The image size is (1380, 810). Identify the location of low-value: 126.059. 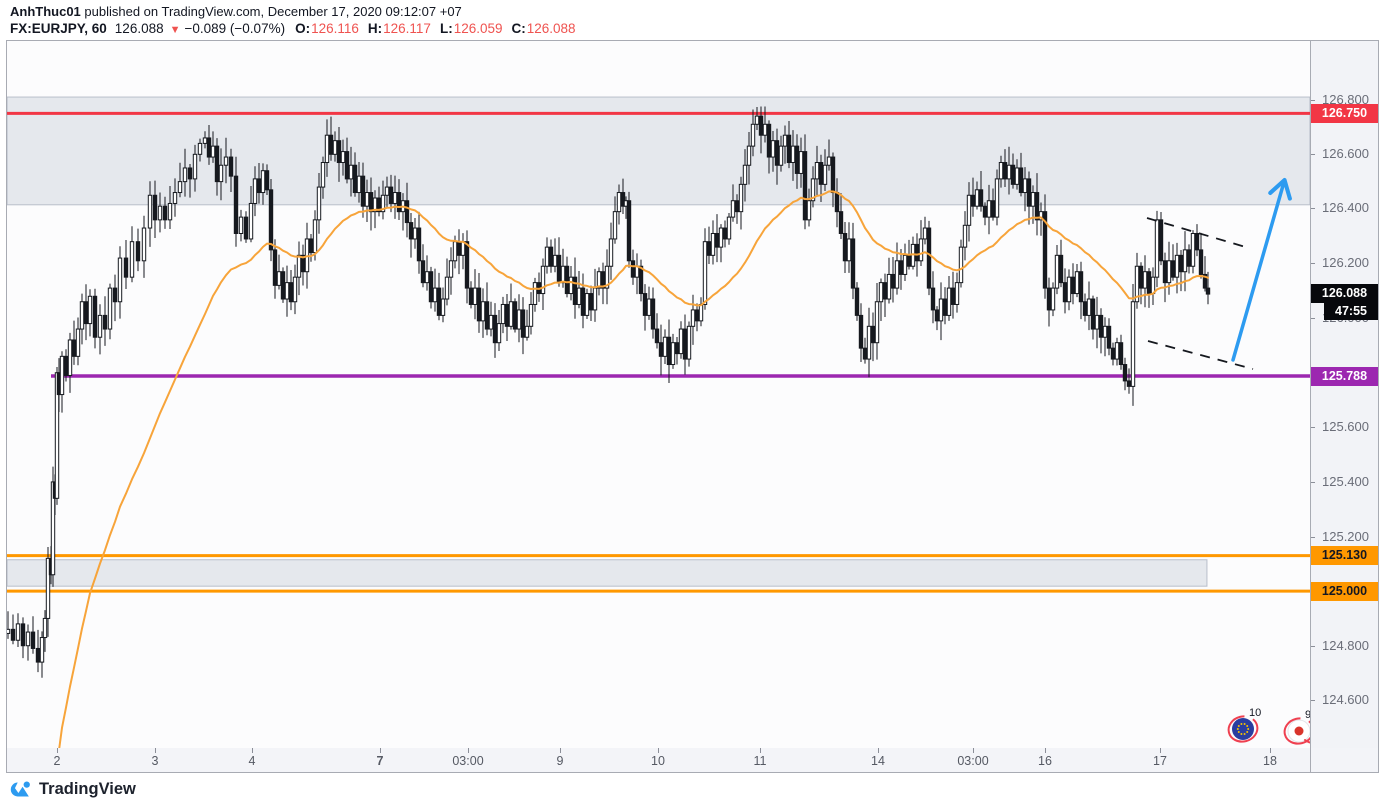
(478, 28).